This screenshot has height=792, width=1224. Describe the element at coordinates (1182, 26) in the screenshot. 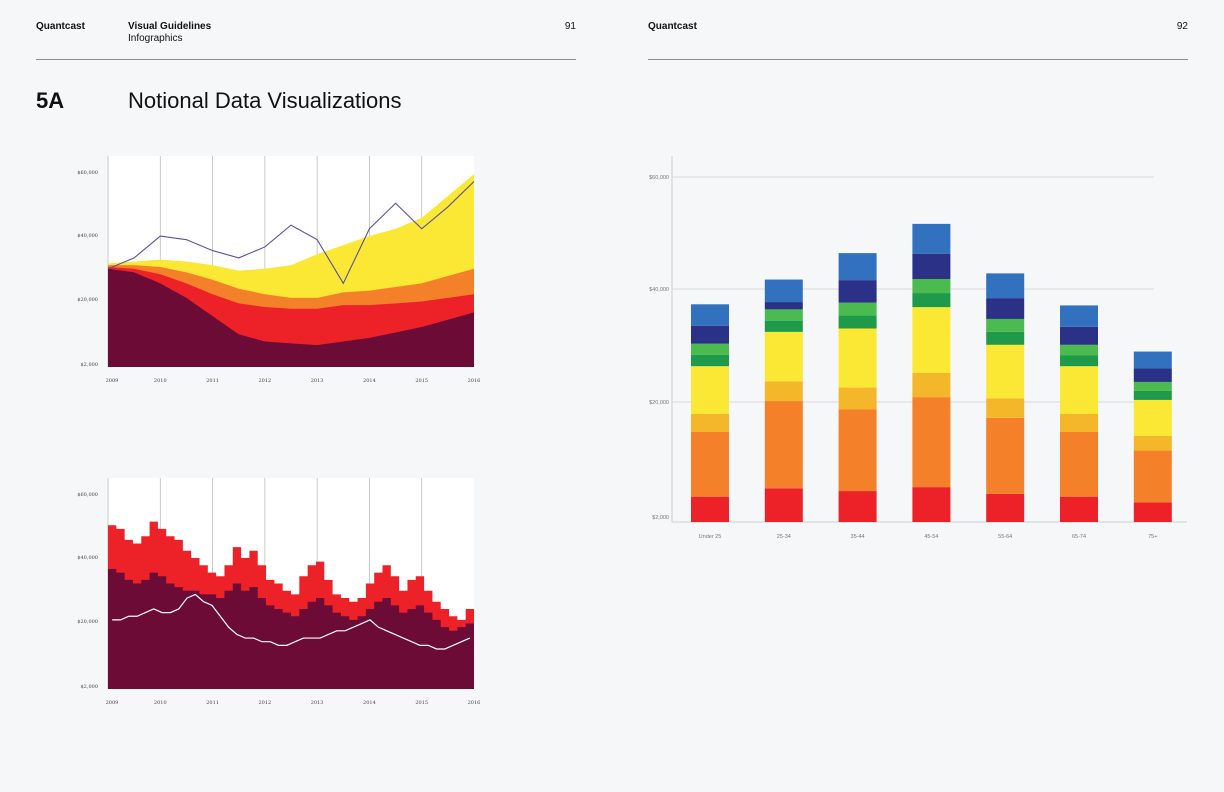

I see `right-page-number: 92` at that location.